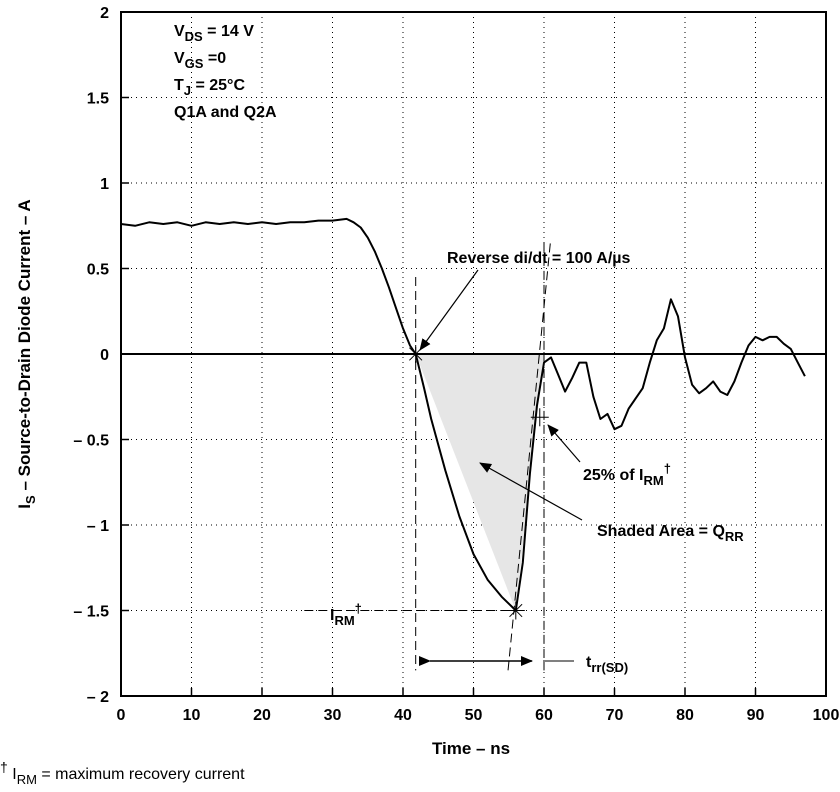 This screenshot has width=840, height=792. Describe the element at coordinates (122, 773) in the screenshot. I see `footnote: † IRM = maximum recovery current` at that location.